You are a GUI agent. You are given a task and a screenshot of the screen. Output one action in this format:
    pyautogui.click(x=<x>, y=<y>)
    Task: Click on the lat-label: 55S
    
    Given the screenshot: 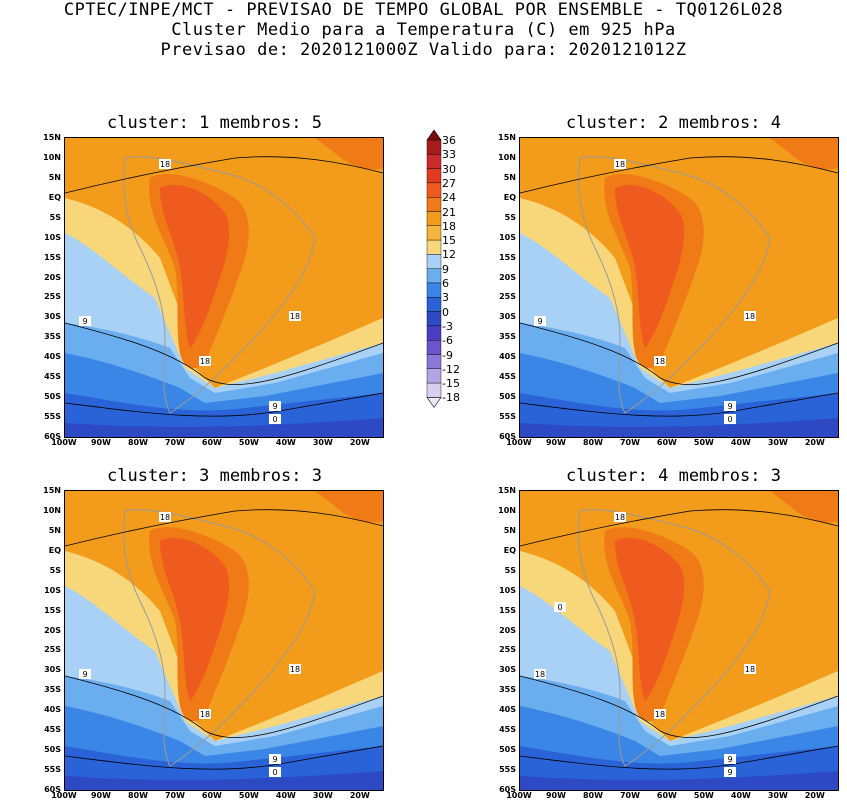 What is the action you would take?
    pyautogui.click(x=507, y=417)
    